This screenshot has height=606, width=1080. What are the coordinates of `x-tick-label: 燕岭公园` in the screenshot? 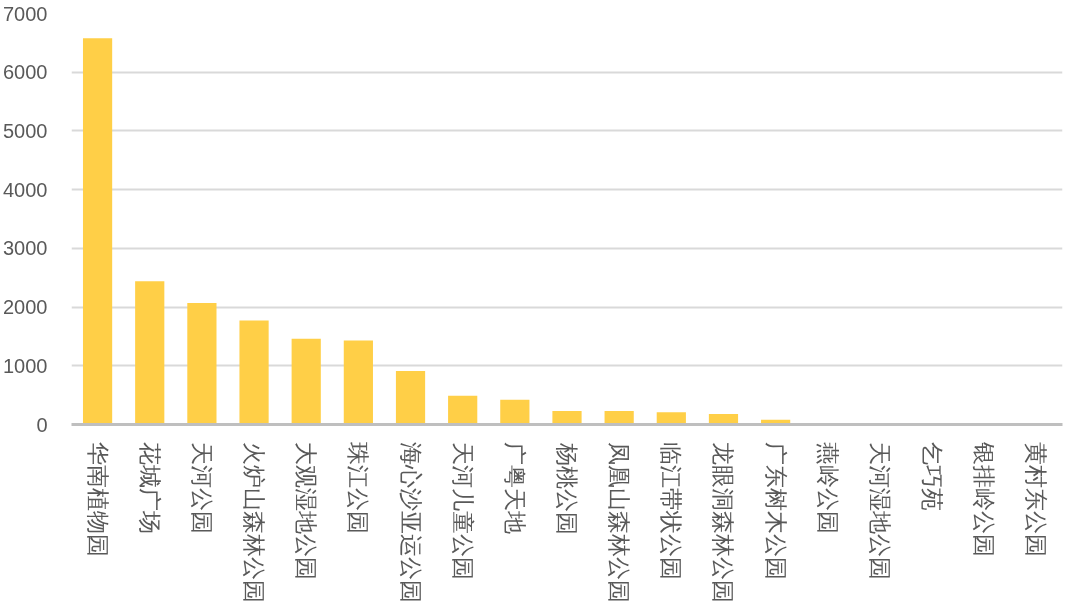 It's located at (827, 488).